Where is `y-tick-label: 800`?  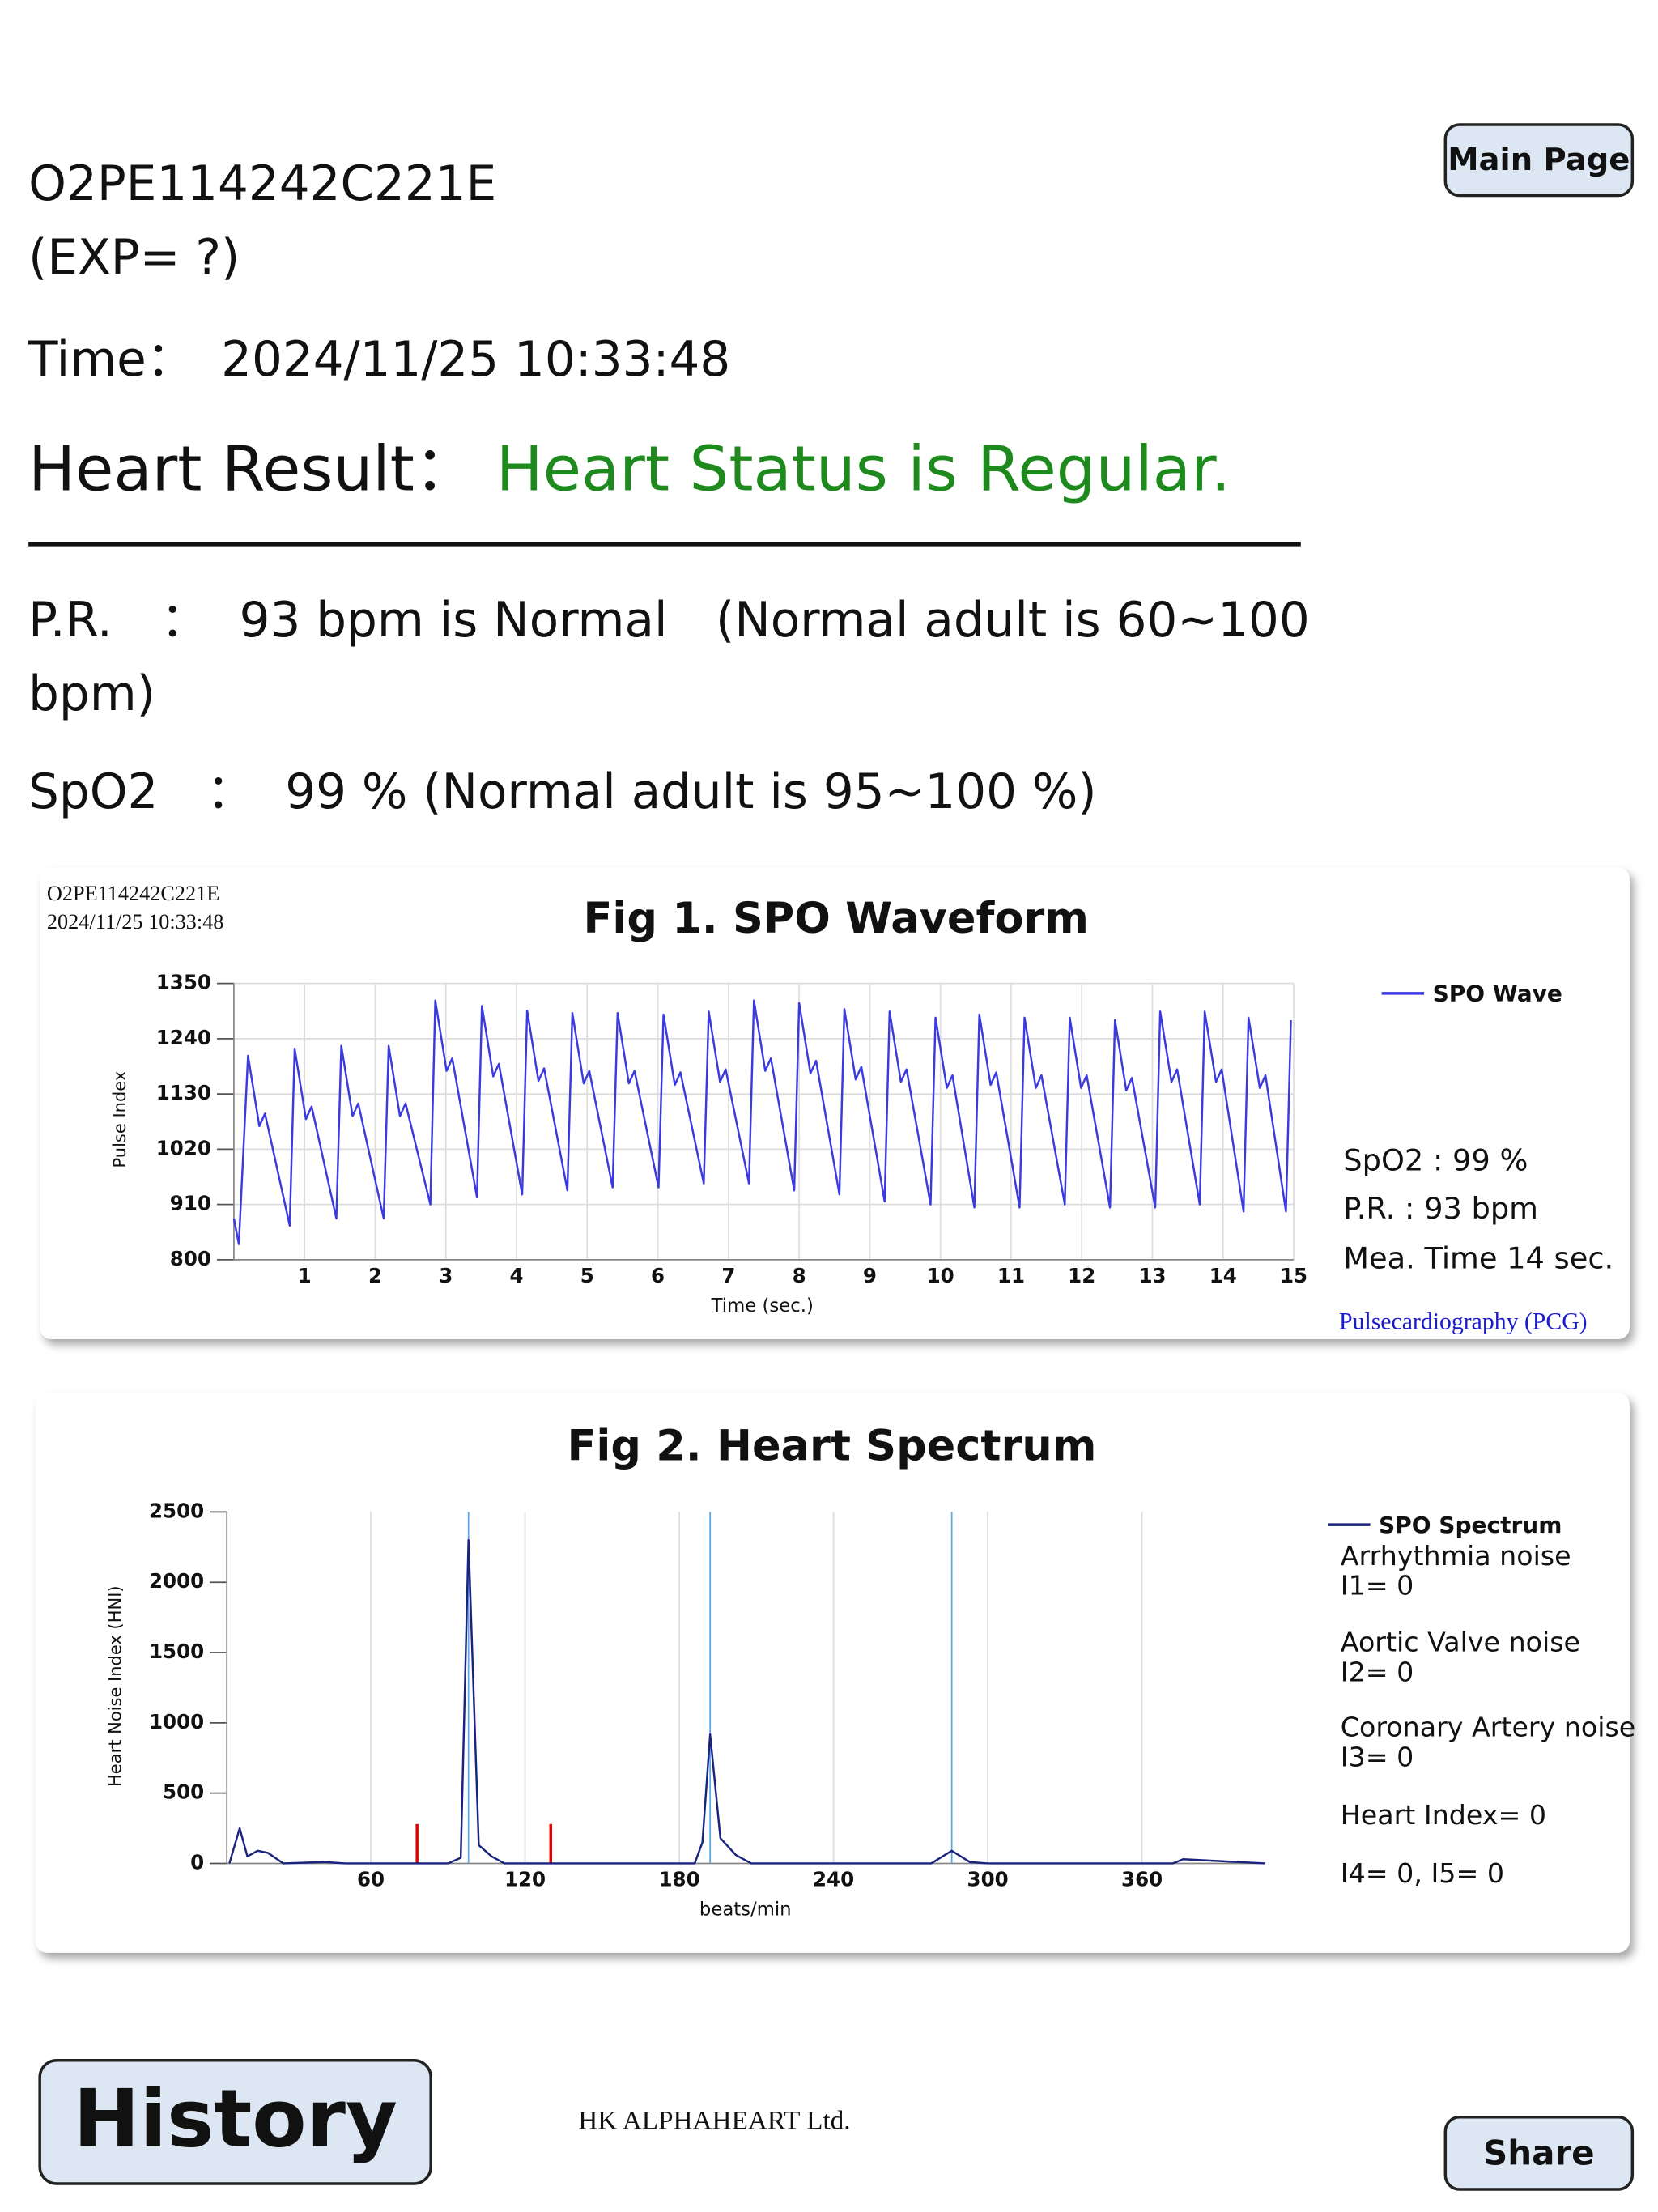 y-tick-label: 800 is located at coordinates (190, 1259).